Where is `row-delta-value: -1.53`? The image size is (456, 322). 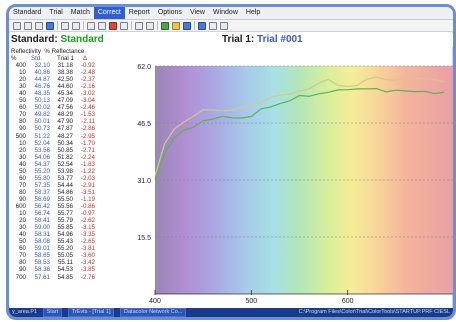 row-delta-value: -1.53 is located at coordinates (87, 115).